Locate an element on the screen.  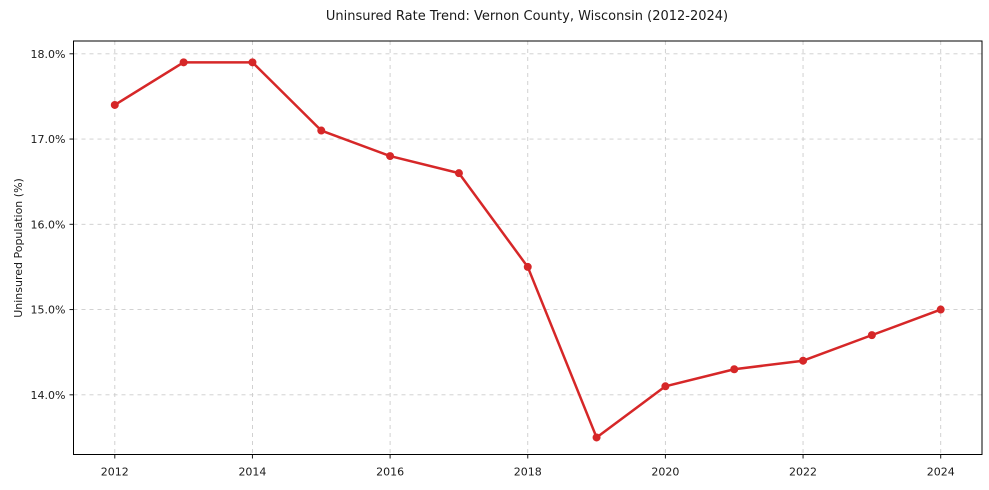
y-tick-label: 15.0% is located at coordinates (48, 310).